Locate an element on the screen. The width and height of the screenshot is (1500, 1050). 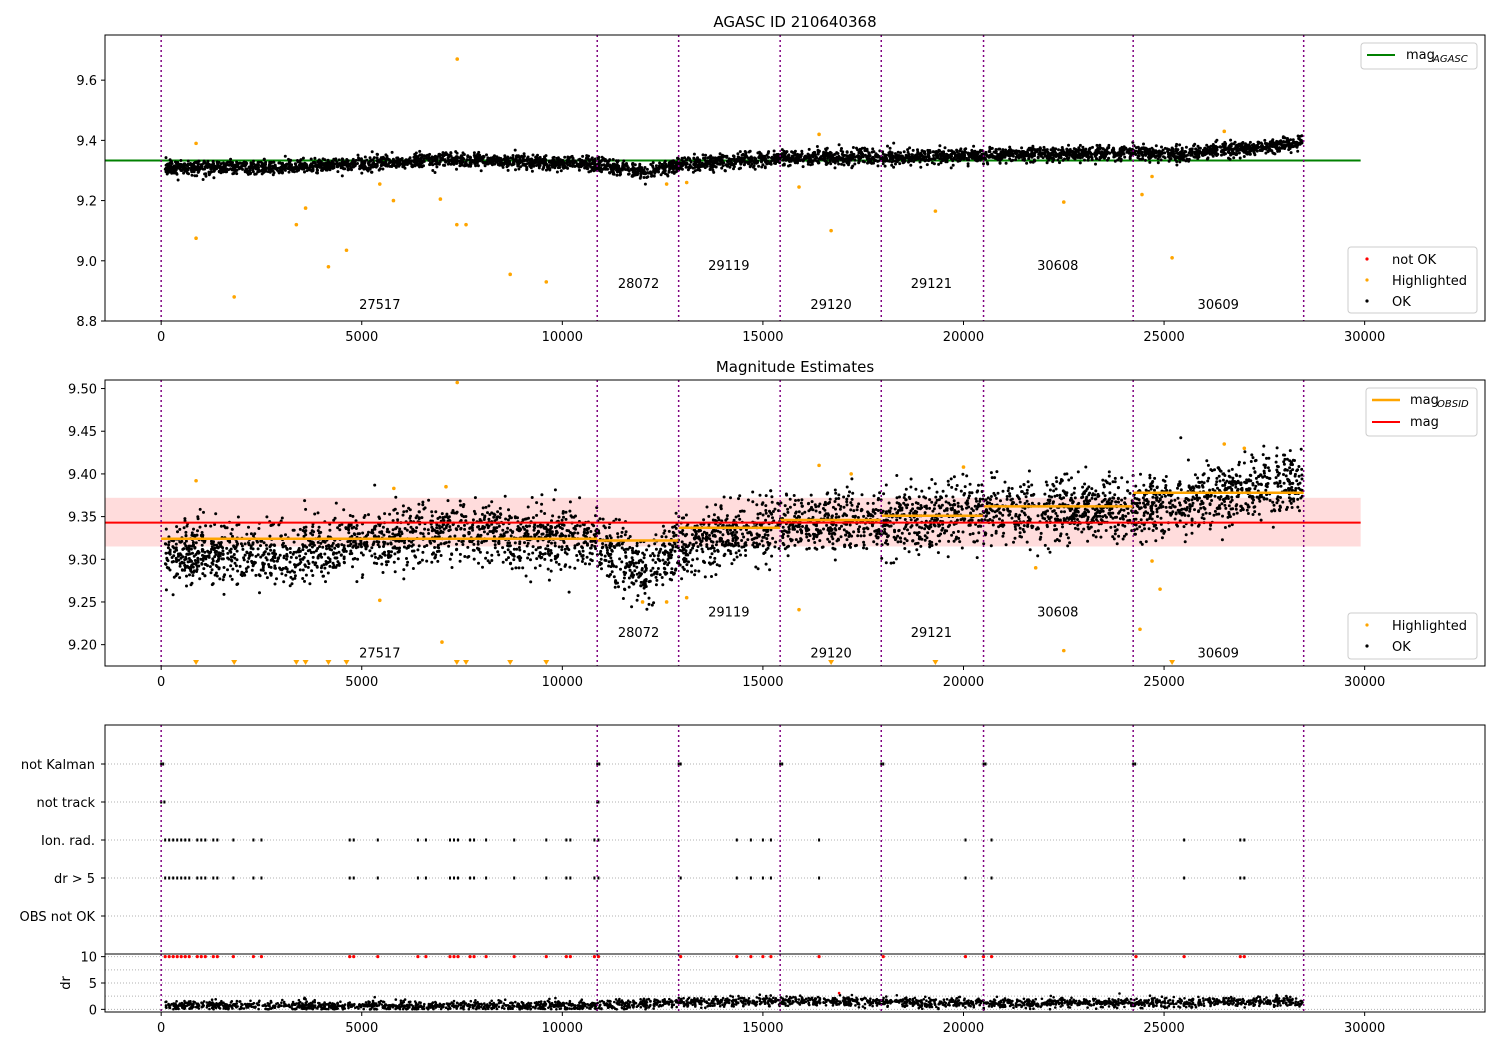
obsid-label: 27517 is located at coordinates (379, 305).